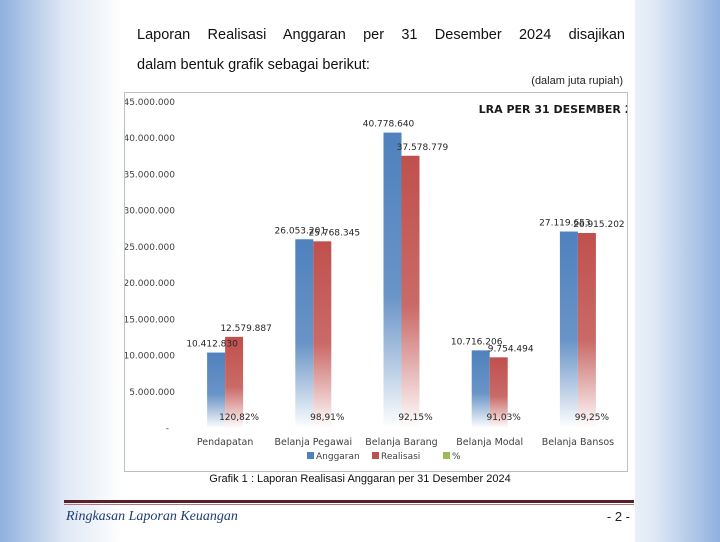 This screenshot has height=542, width=720. I want to click on footer-rule-thin, so click(349, 504).